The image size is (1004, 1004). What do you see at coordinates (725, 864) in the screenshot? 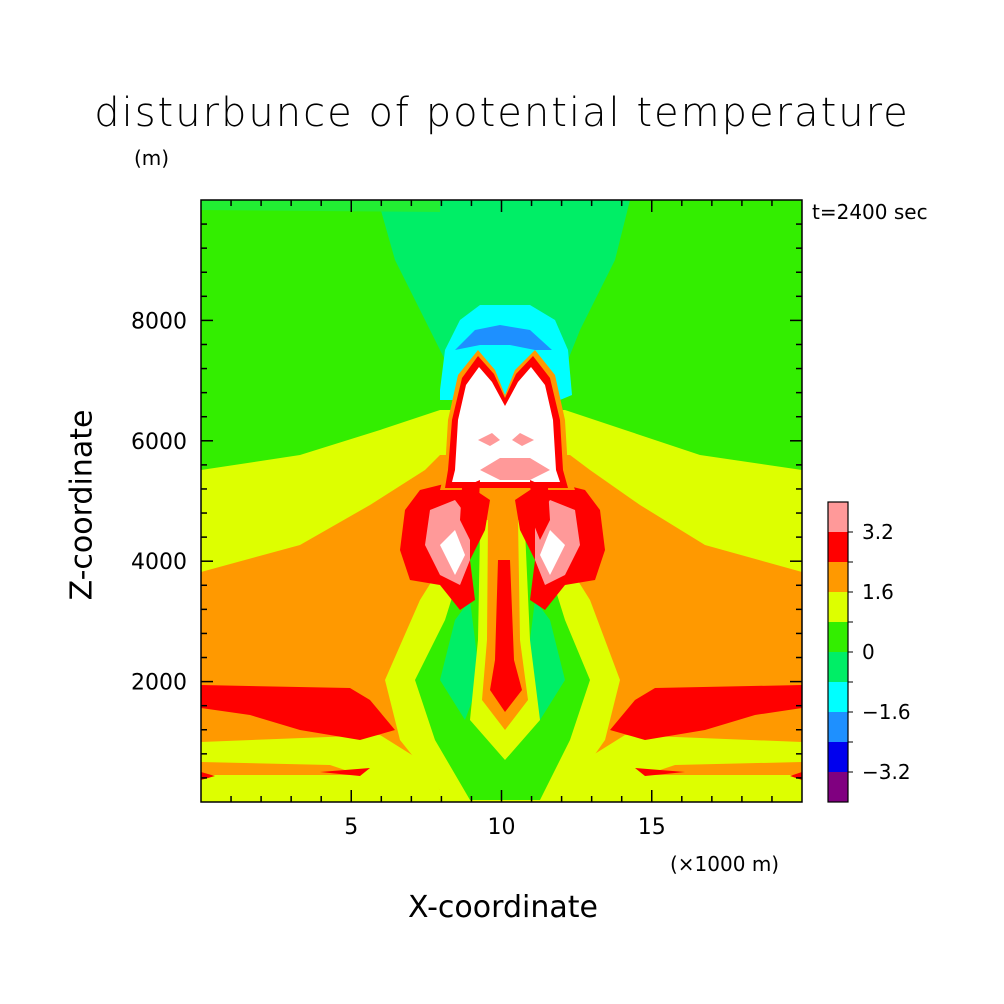
I see `x-unit-label: (×1000 m)` at bounding box center [725, 864].